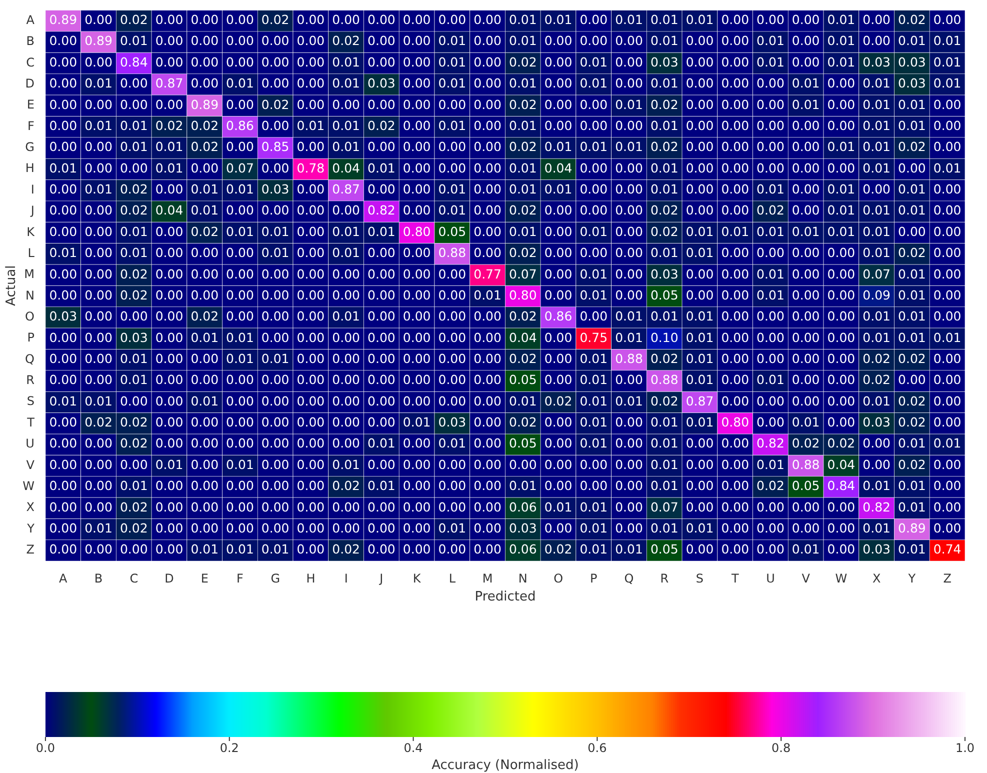  I want to click on data-label: 0.88, so click(664, 380).